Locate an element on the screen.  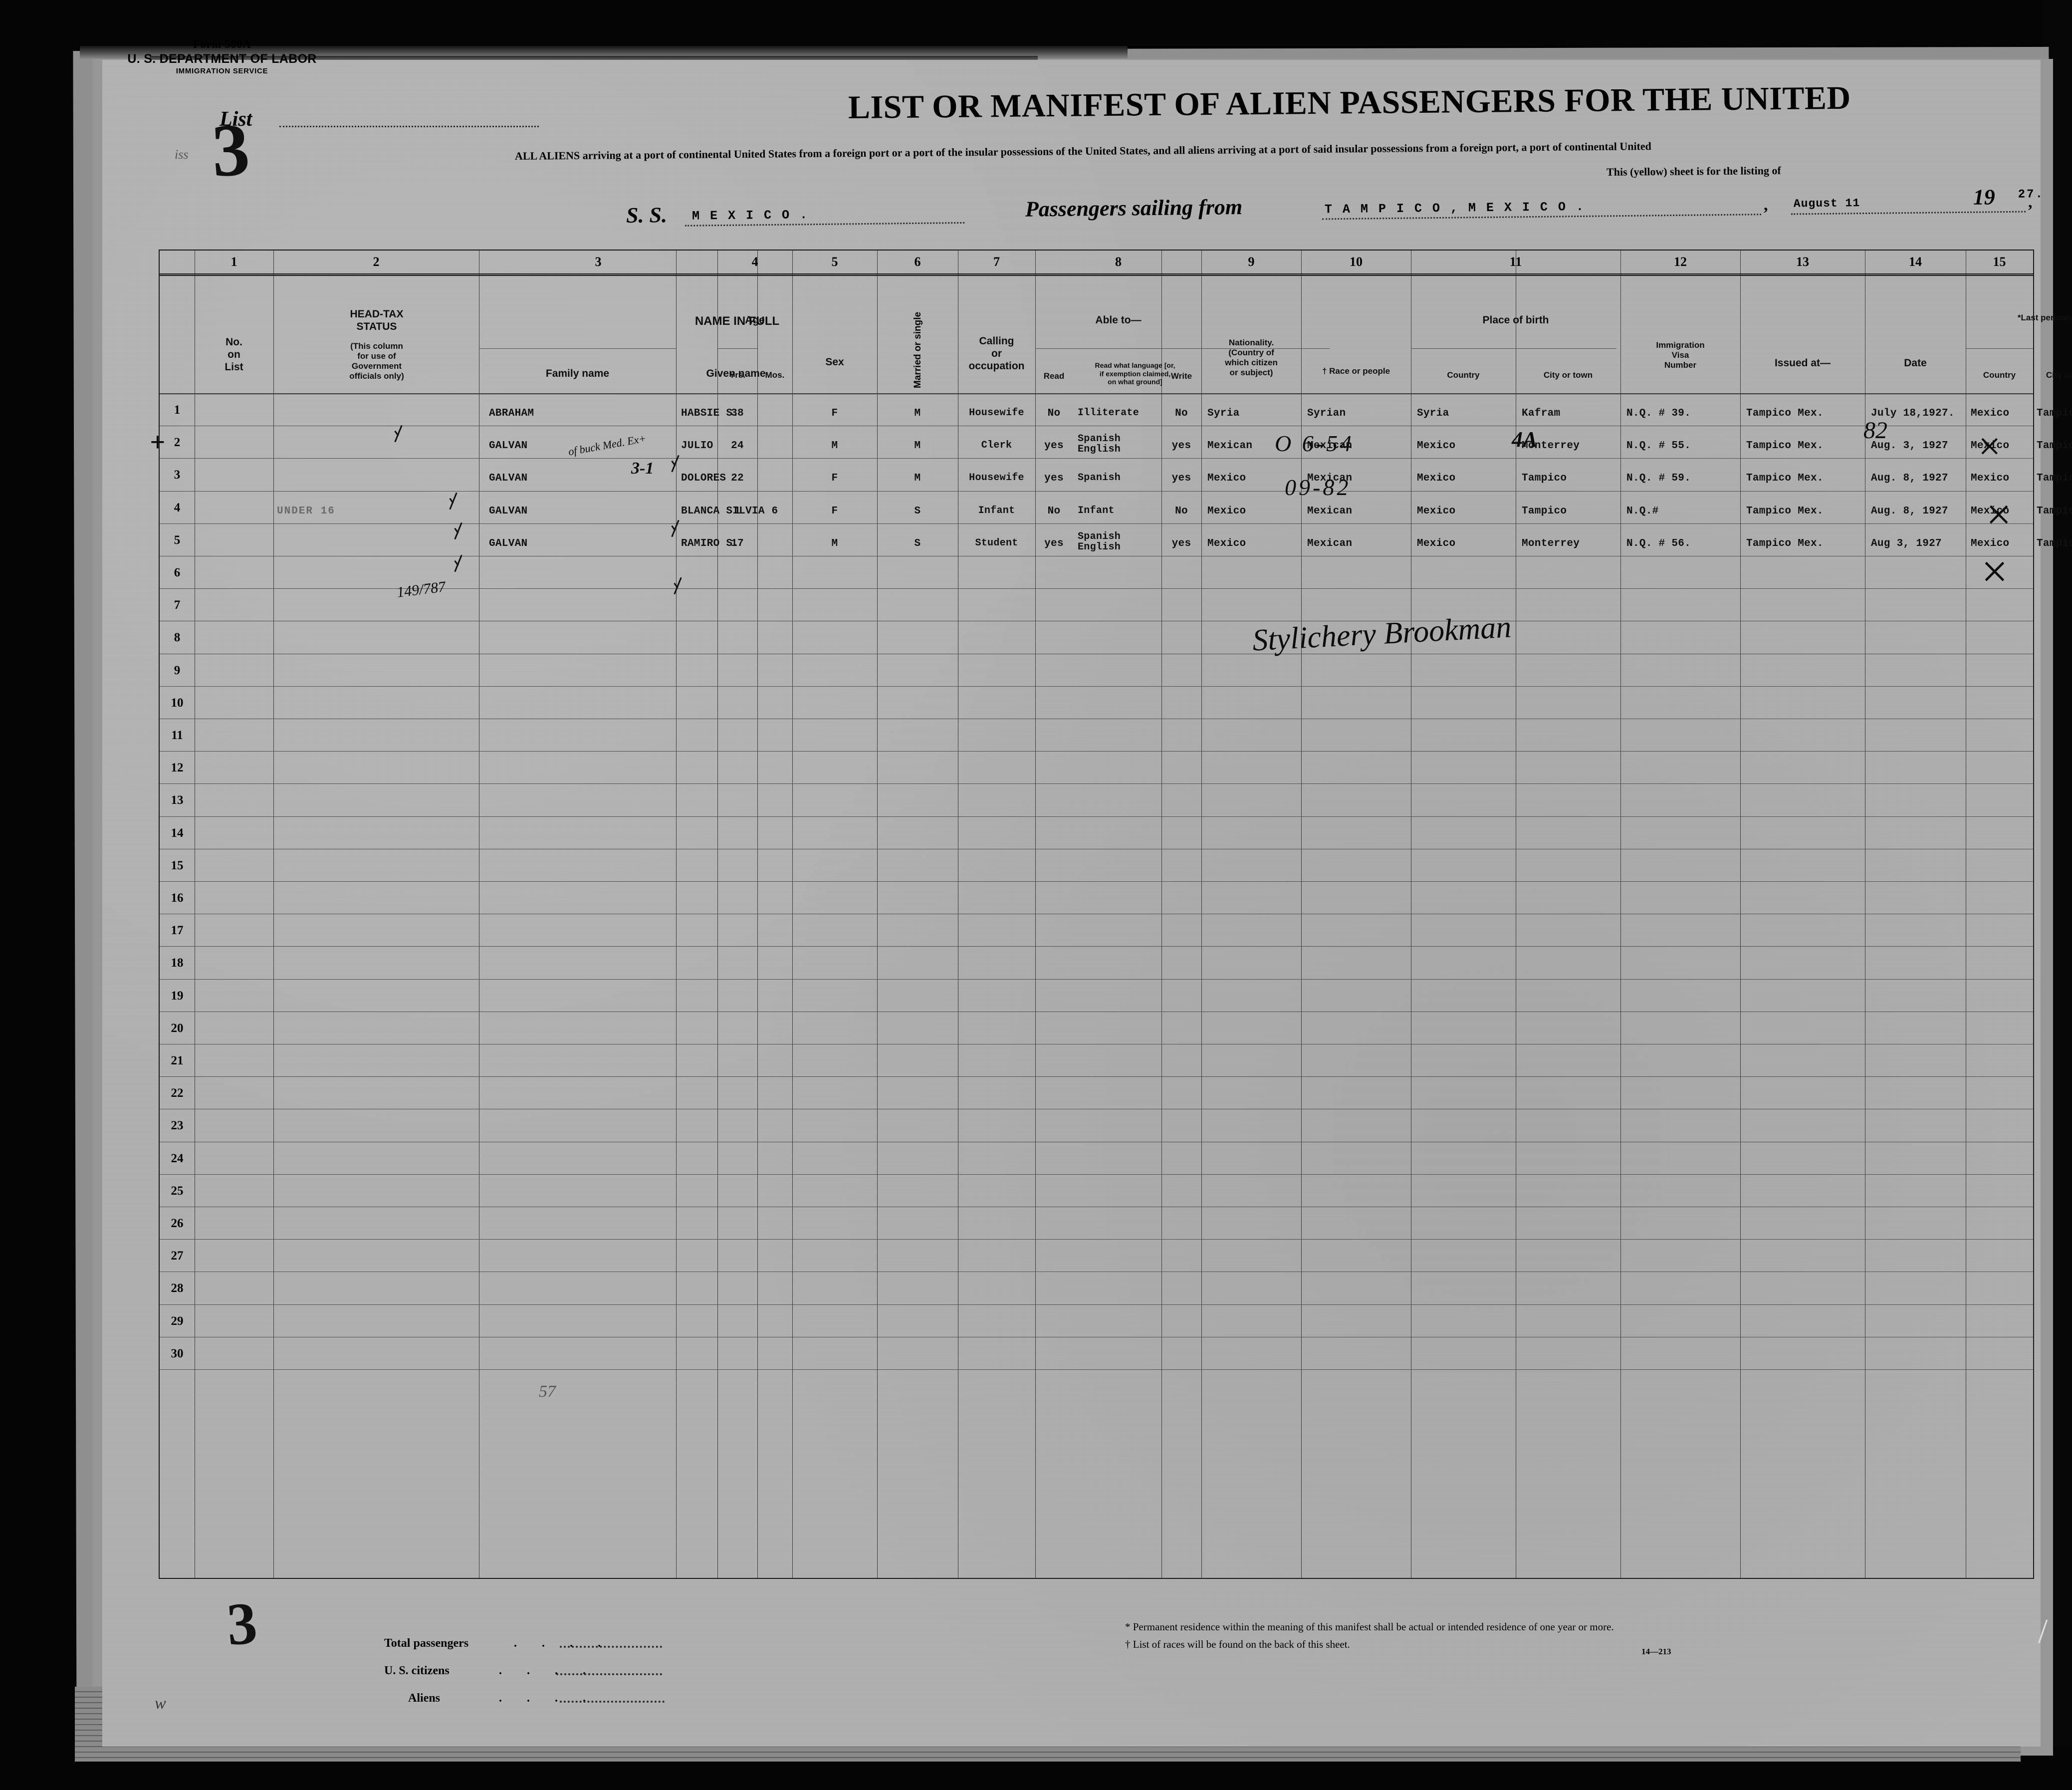
age-subhead-rule is located at coordinates (737, 348).